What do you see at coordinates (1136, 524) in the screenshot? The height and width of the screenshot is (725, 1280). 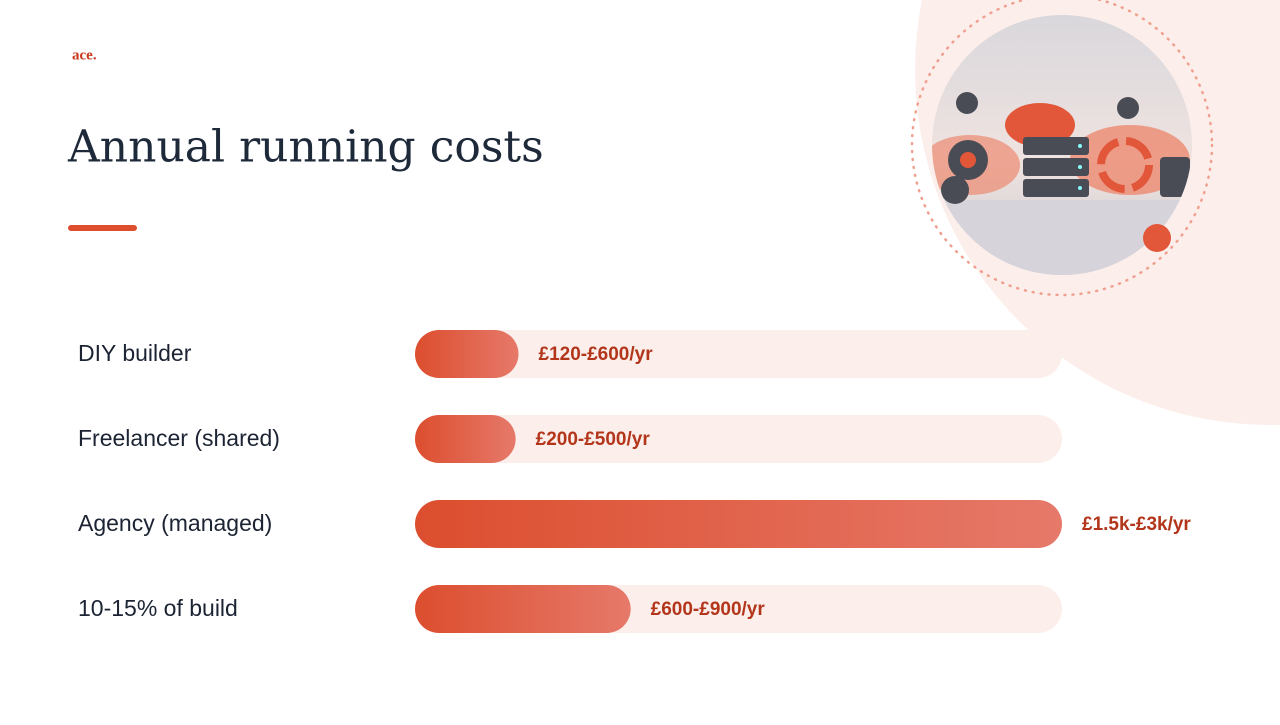 I see `value-label: £1.5k-£3k/yr` at bounding box center [1136, 524].